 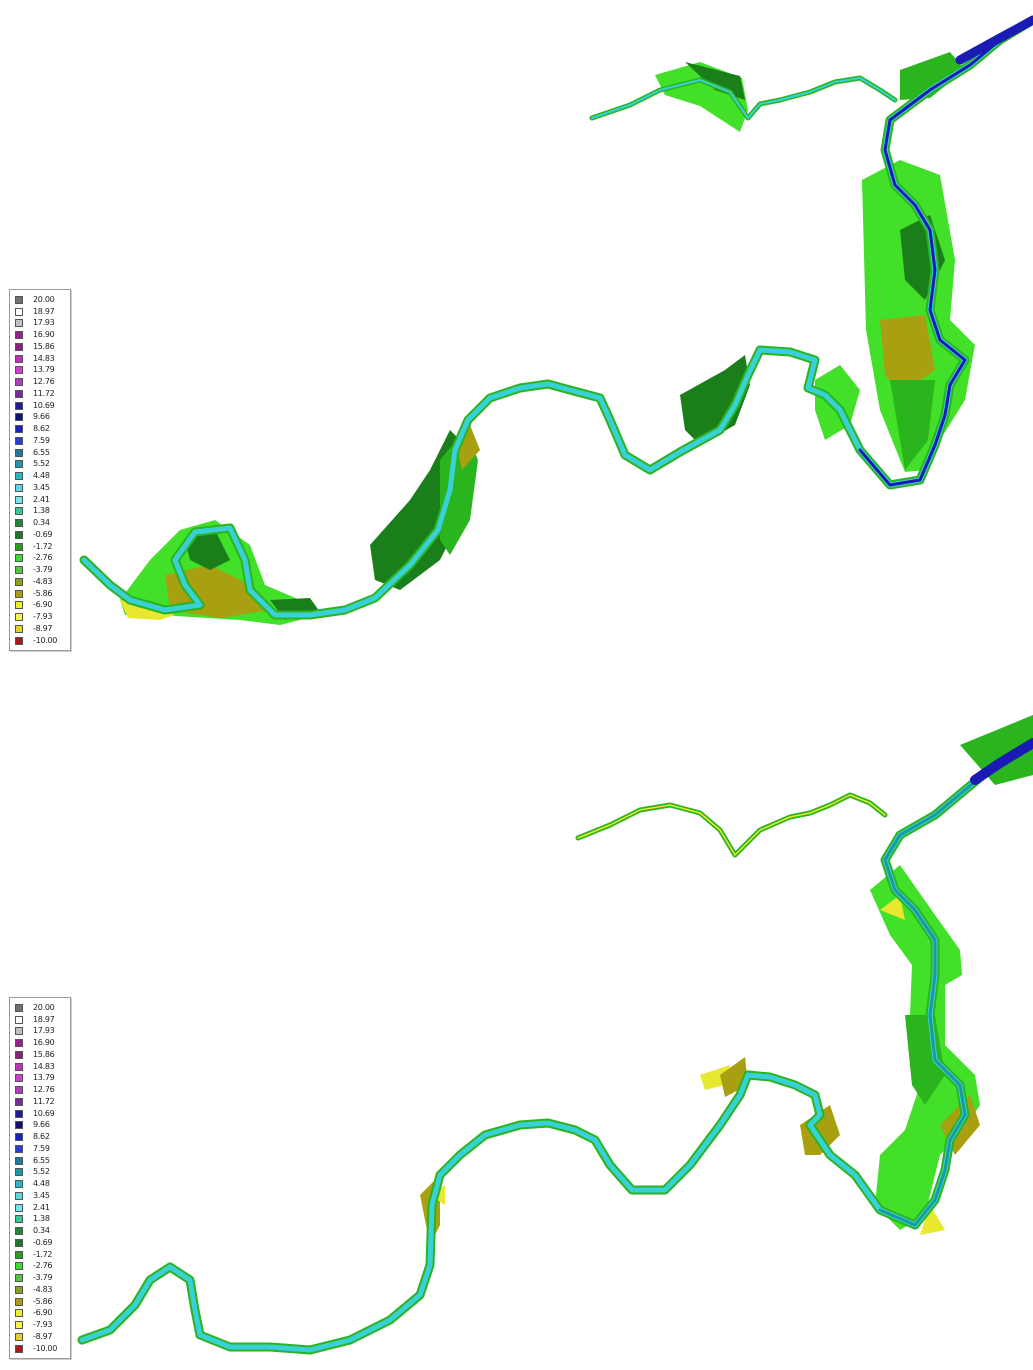 I want to click on legend-entry: -5.86, so click(x=40, y=594).